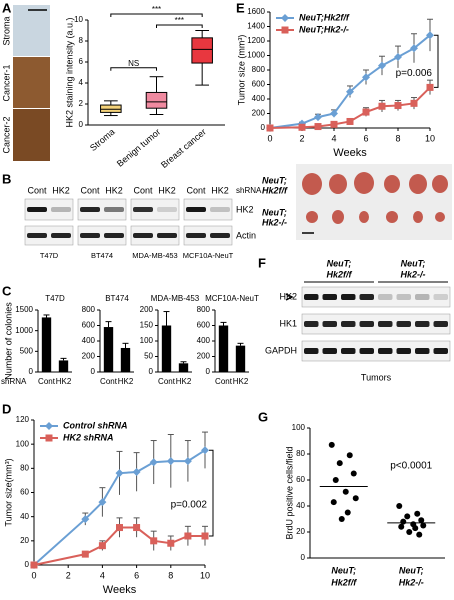 The image size is (454, 600). What do you see at coordinates (156, 9) in the screenshot?
I see `significance-label: ***` at bounding box center [156, 9].